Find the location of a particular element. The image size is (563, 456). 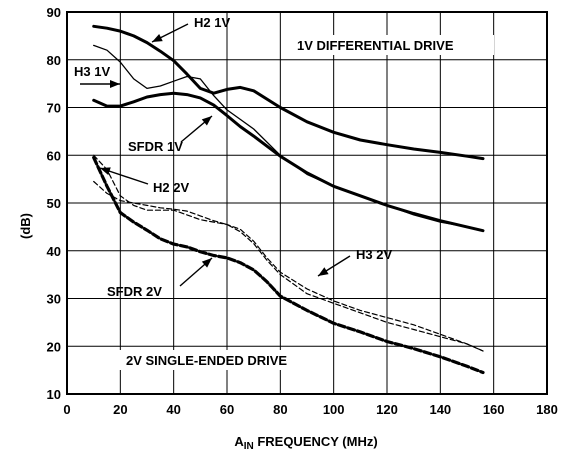

x-tick-label: 100 is located at coordinates (334, 409).